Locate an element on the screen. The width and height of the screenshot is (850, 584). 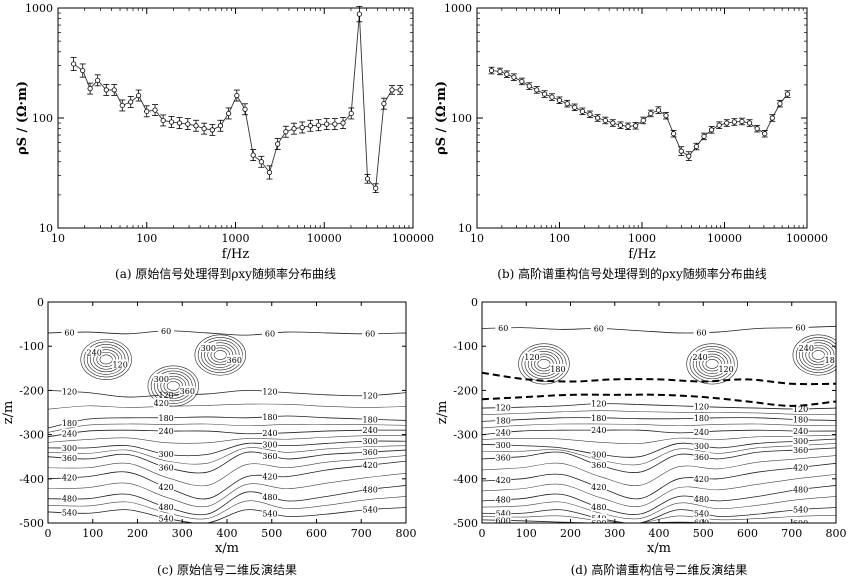
x-tick-label: 100 is located at coordinates (92, 533).